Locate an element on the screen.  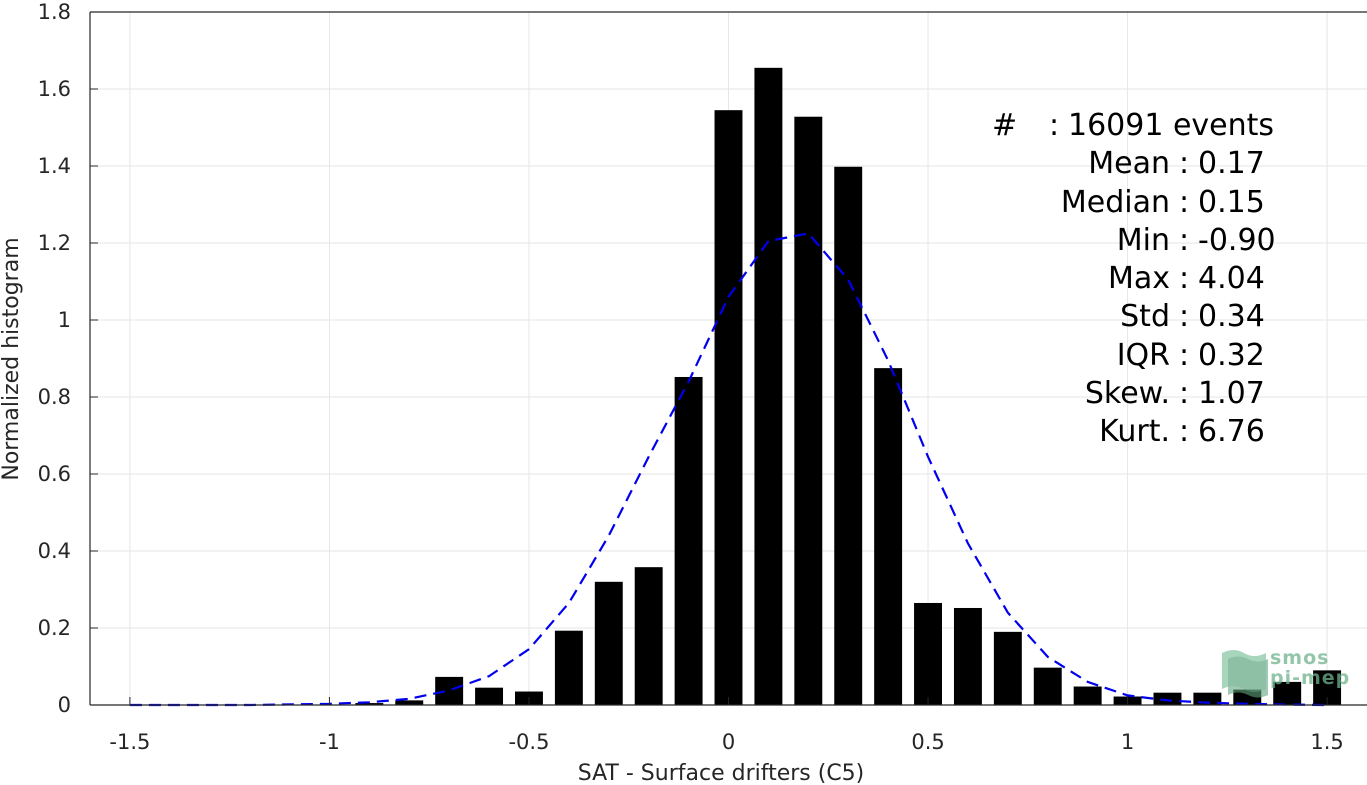
stat-value: 6.76 is located at coordinates (1231, 432).